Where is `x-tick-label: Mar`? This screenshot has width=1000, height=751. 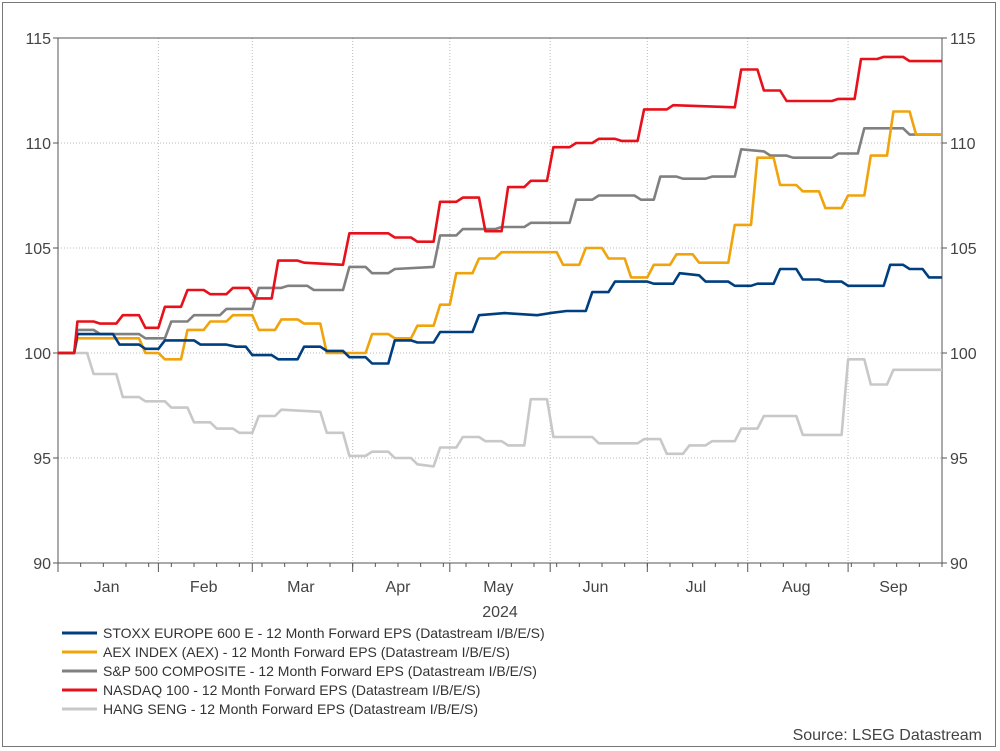
x-tick-label: Mar is located at coordinates (301, 587).